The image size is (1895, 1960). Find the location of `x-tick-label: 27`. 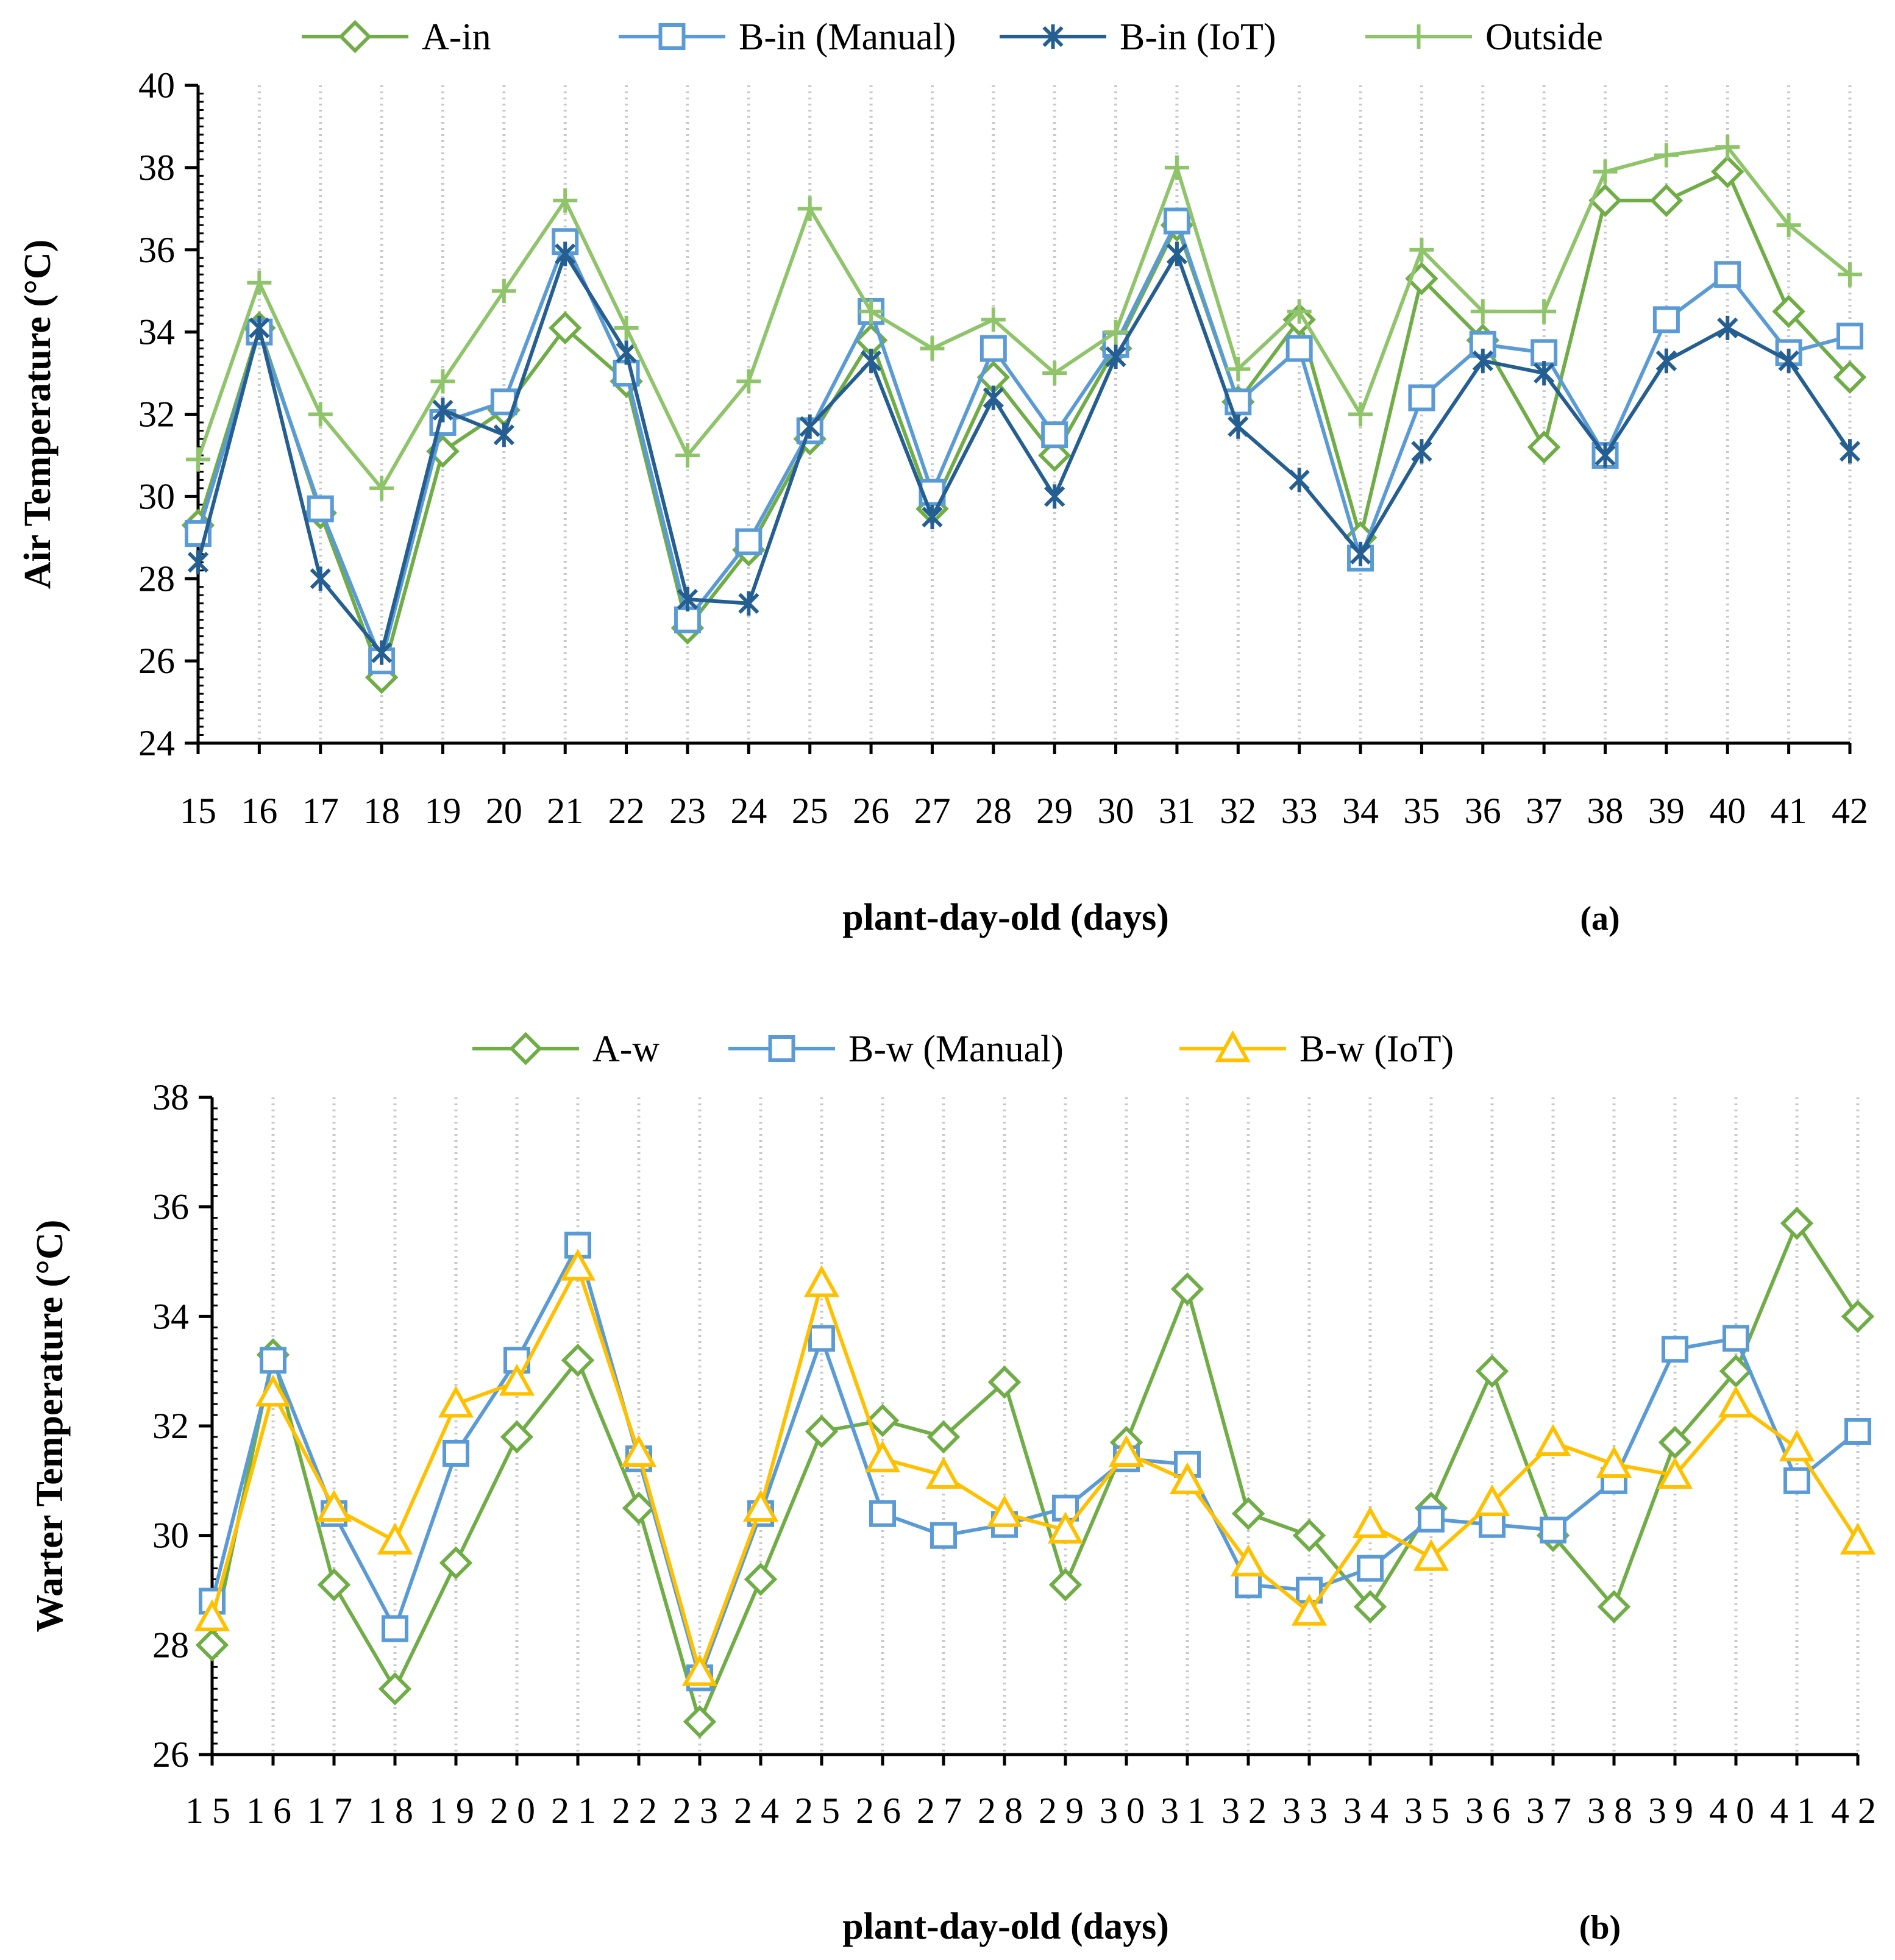

x-tick-label: 27 is located at coordinates (932, 811).